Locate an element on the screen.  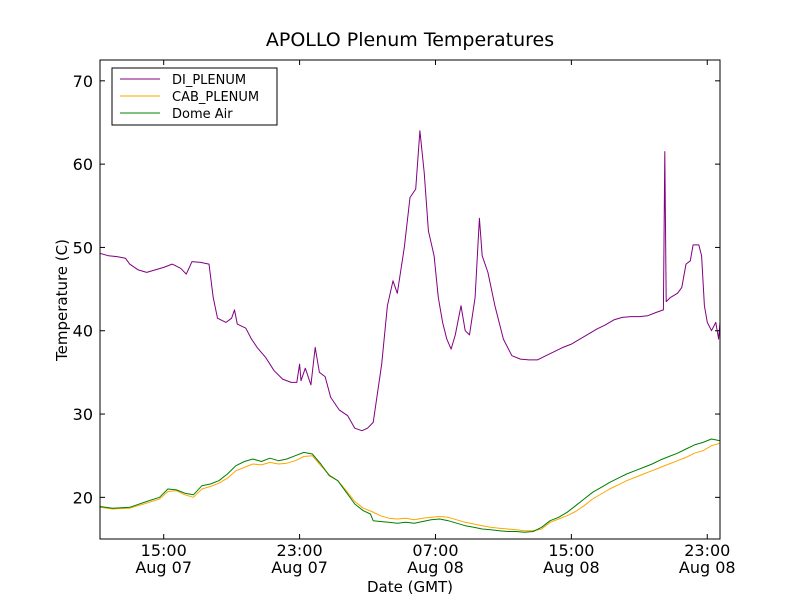
x-tick-sublabel-3: Aug 08 is located at coordinates (571, 567).